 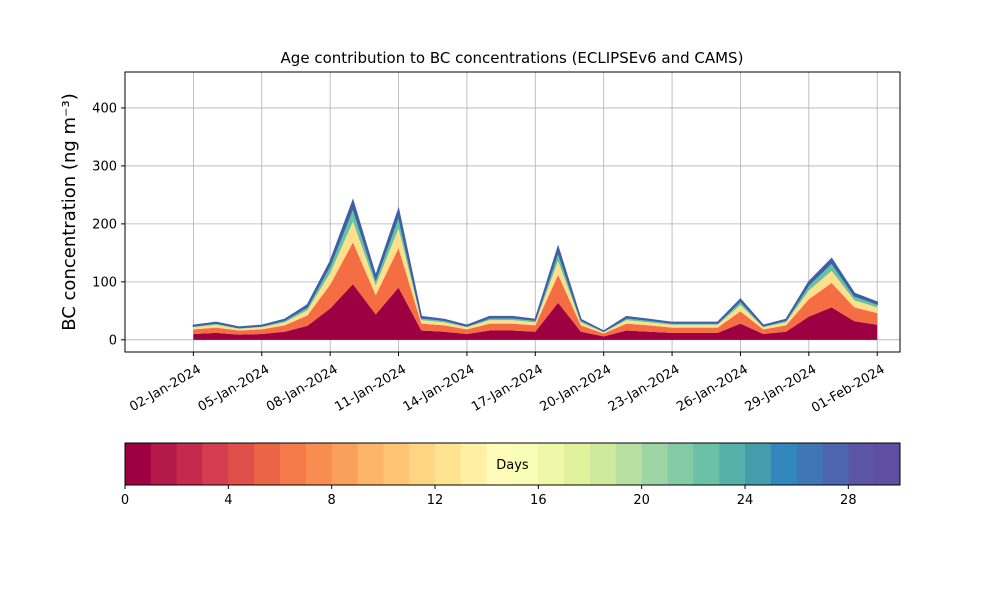 What do you see at coordinates (370, 388) in the screenshot?
I see `x-tick-label: 11-Jan-2024` at bounding box center [370, 388].